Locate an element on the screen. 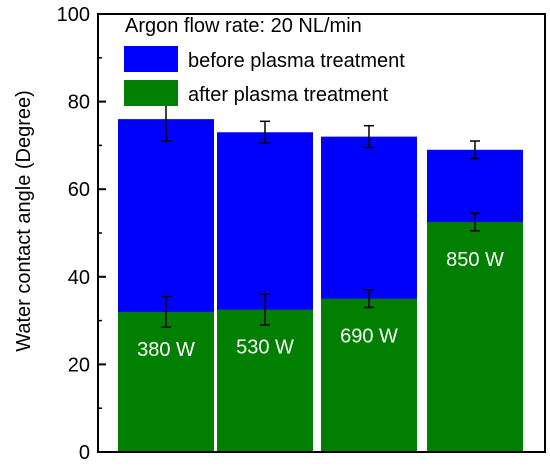 This screenshot has height=470, width=550. y-tick-label-80: 80 is located at coordinates (79, 103).